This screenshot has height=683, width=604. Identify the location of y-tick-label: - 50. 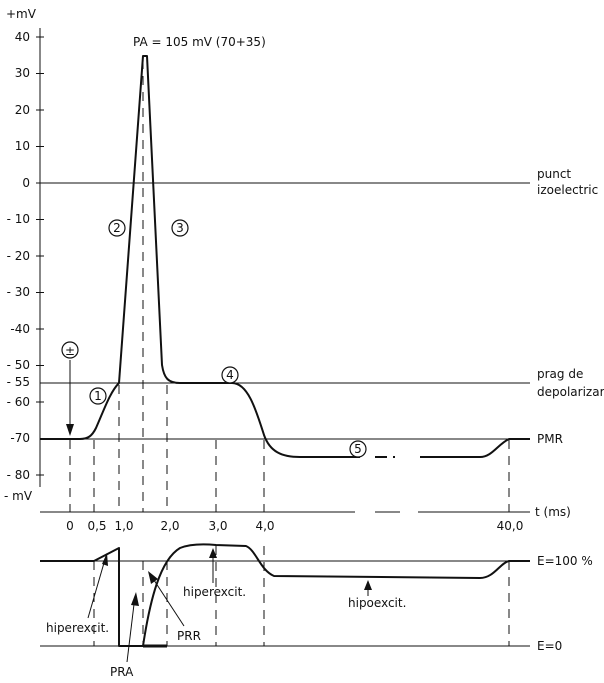
(18, 365).